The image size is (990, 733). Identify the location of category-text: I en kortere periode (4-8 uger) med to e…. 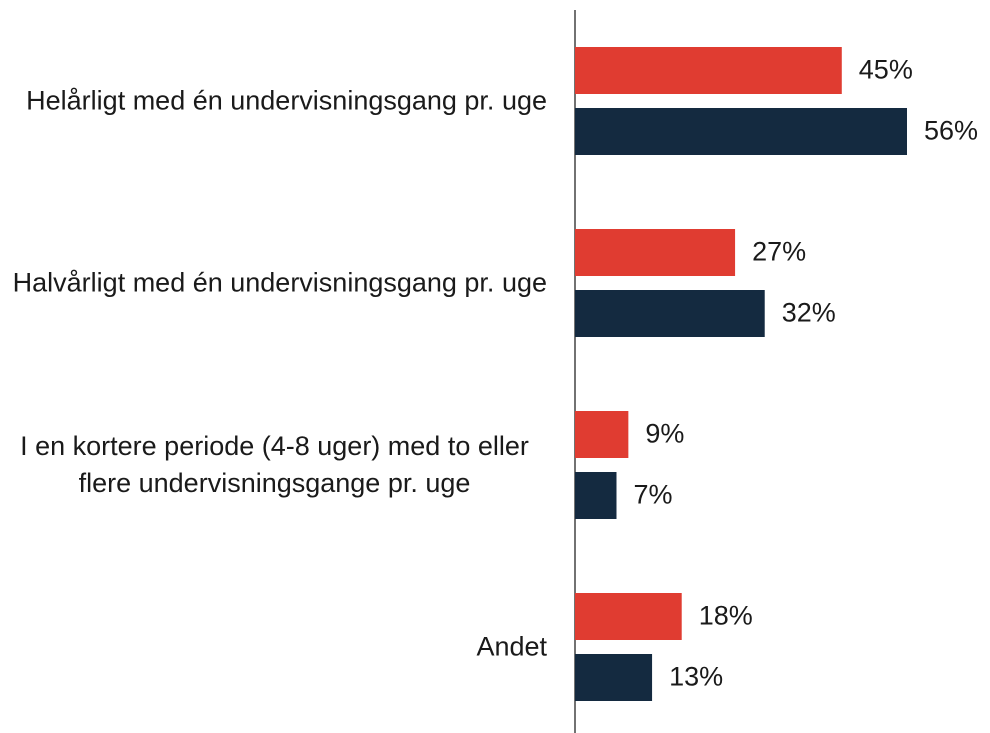
(274, 464).